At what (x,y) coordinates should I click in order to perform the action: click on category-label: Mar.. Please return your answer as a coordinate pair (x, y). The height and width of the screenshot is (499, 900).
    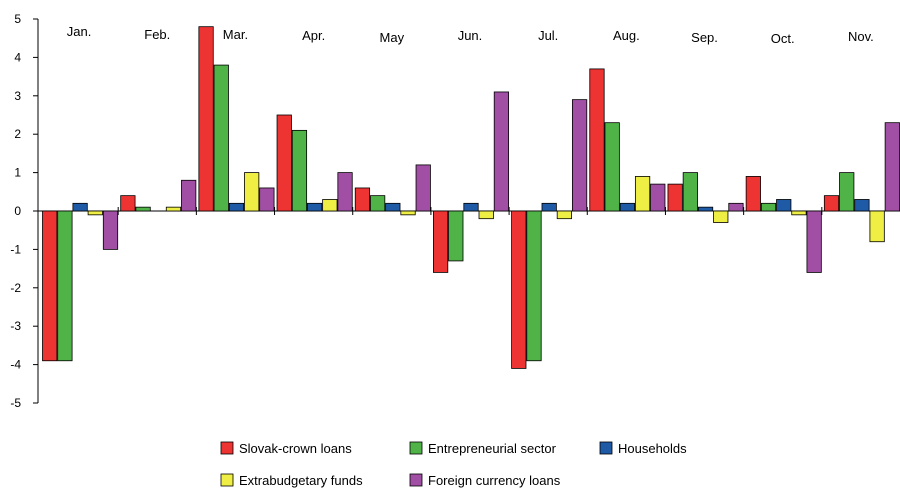
    Looking at the image, I should click on (235, 34).